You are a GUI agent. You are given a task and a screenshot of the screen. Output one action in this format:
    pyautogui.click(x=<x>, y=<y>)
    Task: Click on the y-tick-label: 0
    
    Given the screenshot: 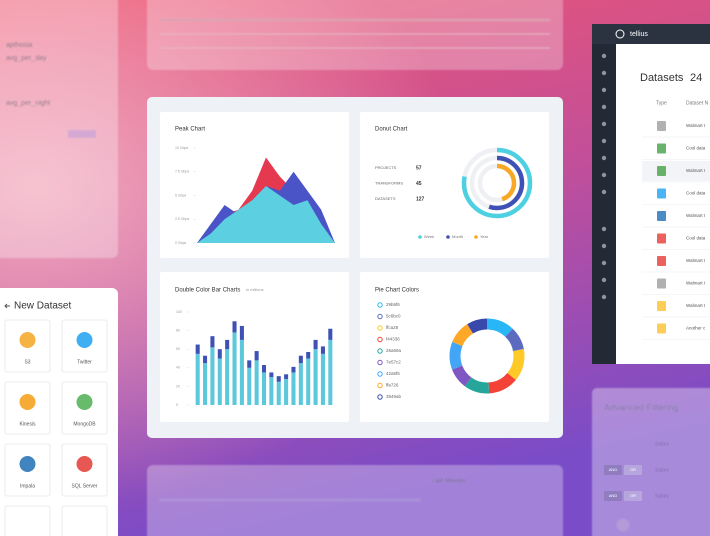 What is the action you would take?
    pyautogui.click(x=177, y=405)
    